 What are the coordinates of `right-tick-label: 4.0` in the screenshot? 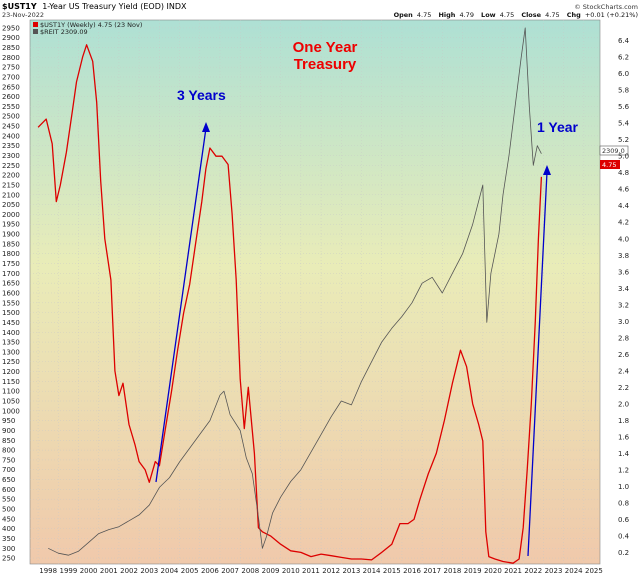 It's located at (623, 239).